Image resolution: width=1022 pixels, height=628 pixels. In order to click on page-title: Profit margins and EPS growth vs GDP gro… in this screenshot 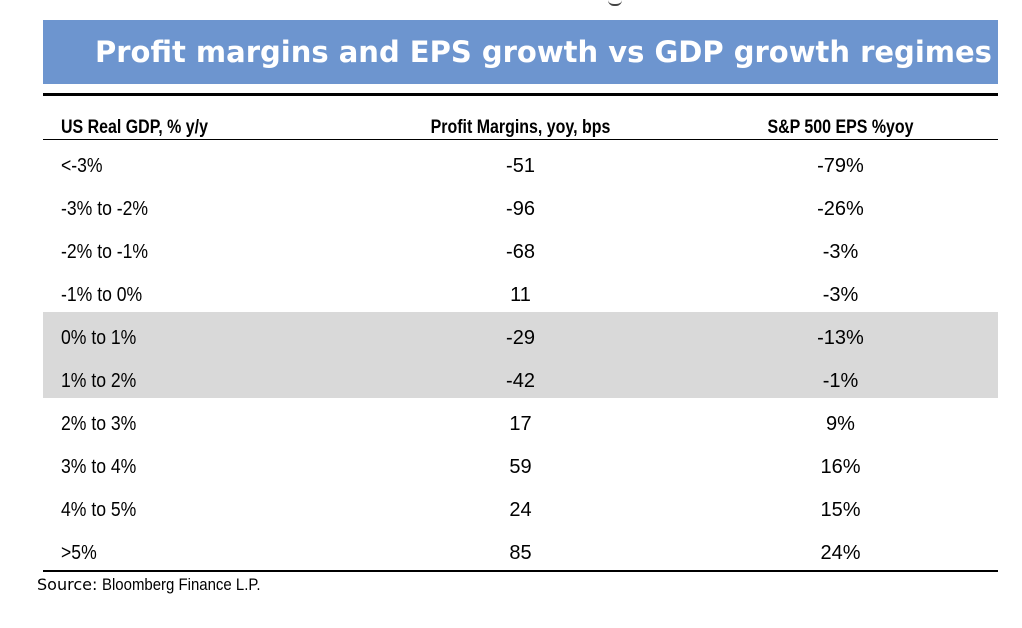, I will do `click(543, 52)`.